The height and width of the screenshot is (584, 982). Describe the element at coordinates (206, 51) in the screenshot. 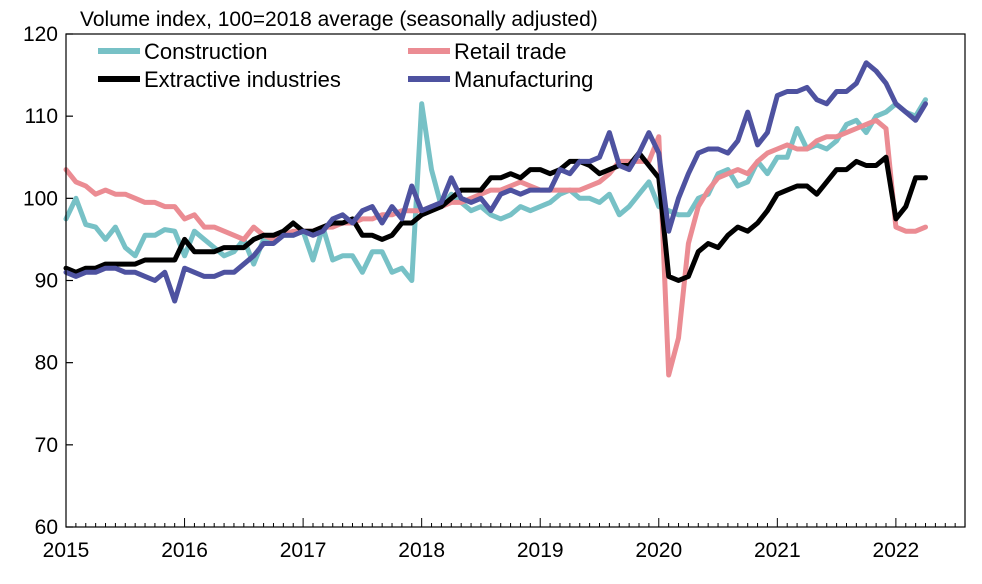

I see `legend-label: Construction` at that location.